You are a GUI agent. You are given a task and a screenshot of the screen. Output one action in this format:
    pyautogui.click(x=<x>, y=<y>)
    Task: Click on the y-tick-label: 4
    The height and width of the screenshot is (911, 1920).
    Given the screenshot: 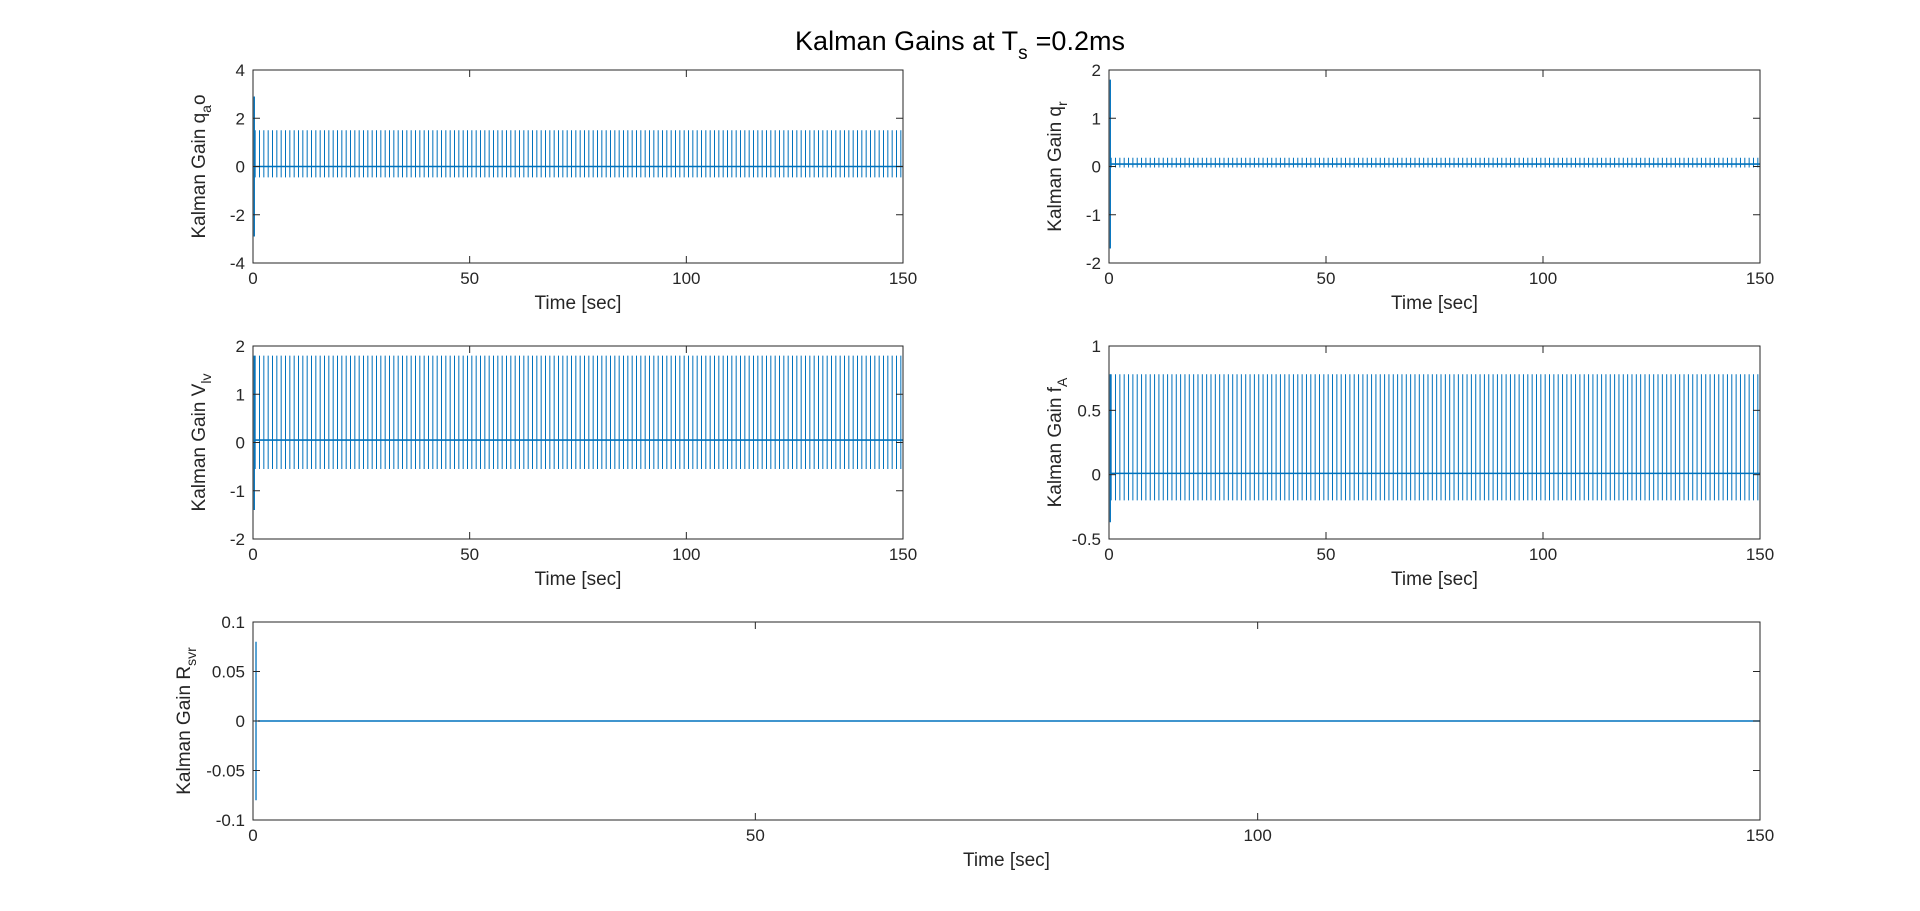 What is the action you would take?
    pyautogui.click(x=240, y=70)
    